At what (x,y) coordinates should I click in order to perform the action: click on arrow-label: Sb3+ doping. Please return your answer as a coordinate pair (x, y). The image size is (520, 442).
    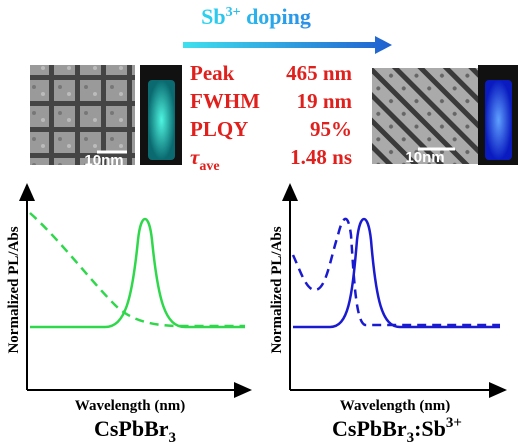
    Looking at the image, I should click on (256, 16).